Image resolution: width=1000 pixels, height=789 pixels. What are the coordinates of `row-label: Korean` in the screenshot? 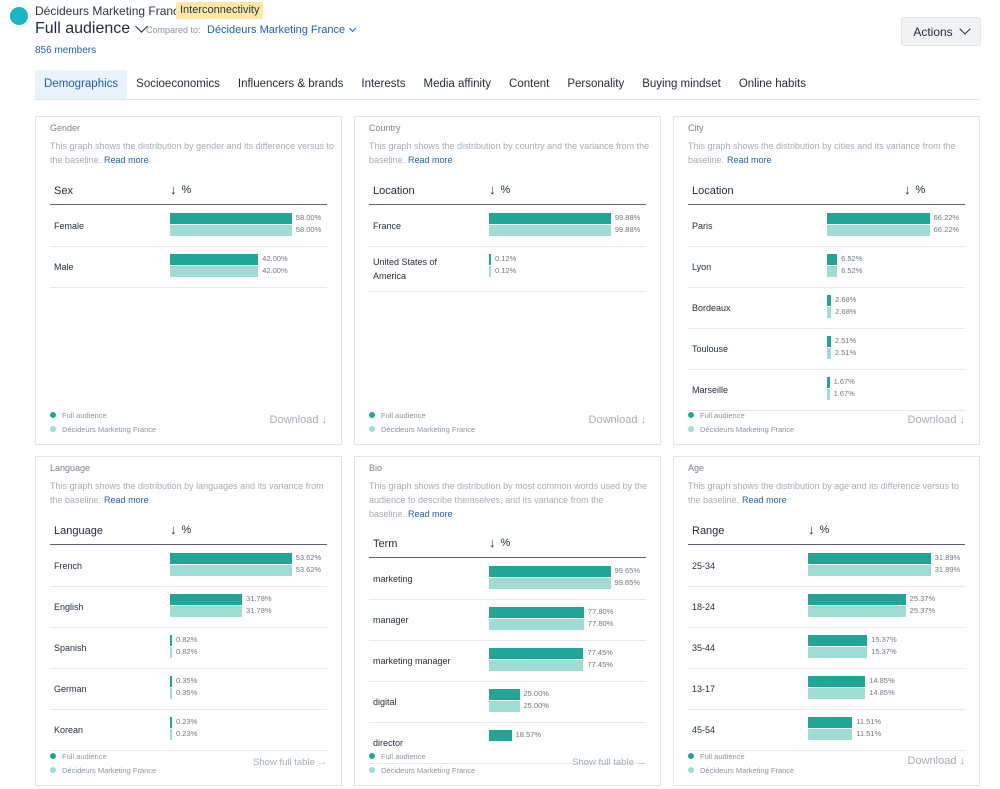 It's located at (69, 730).